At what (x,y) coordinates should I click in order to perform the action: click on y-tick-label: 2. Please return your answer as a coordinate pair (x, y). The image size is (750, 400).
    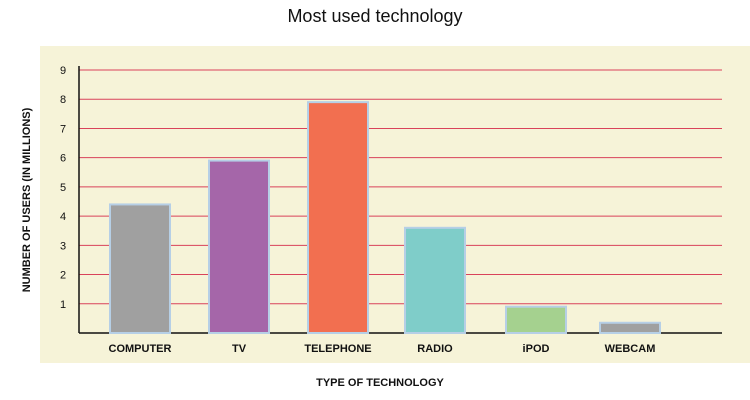
    Looking at the image, I should click on (63, 276).